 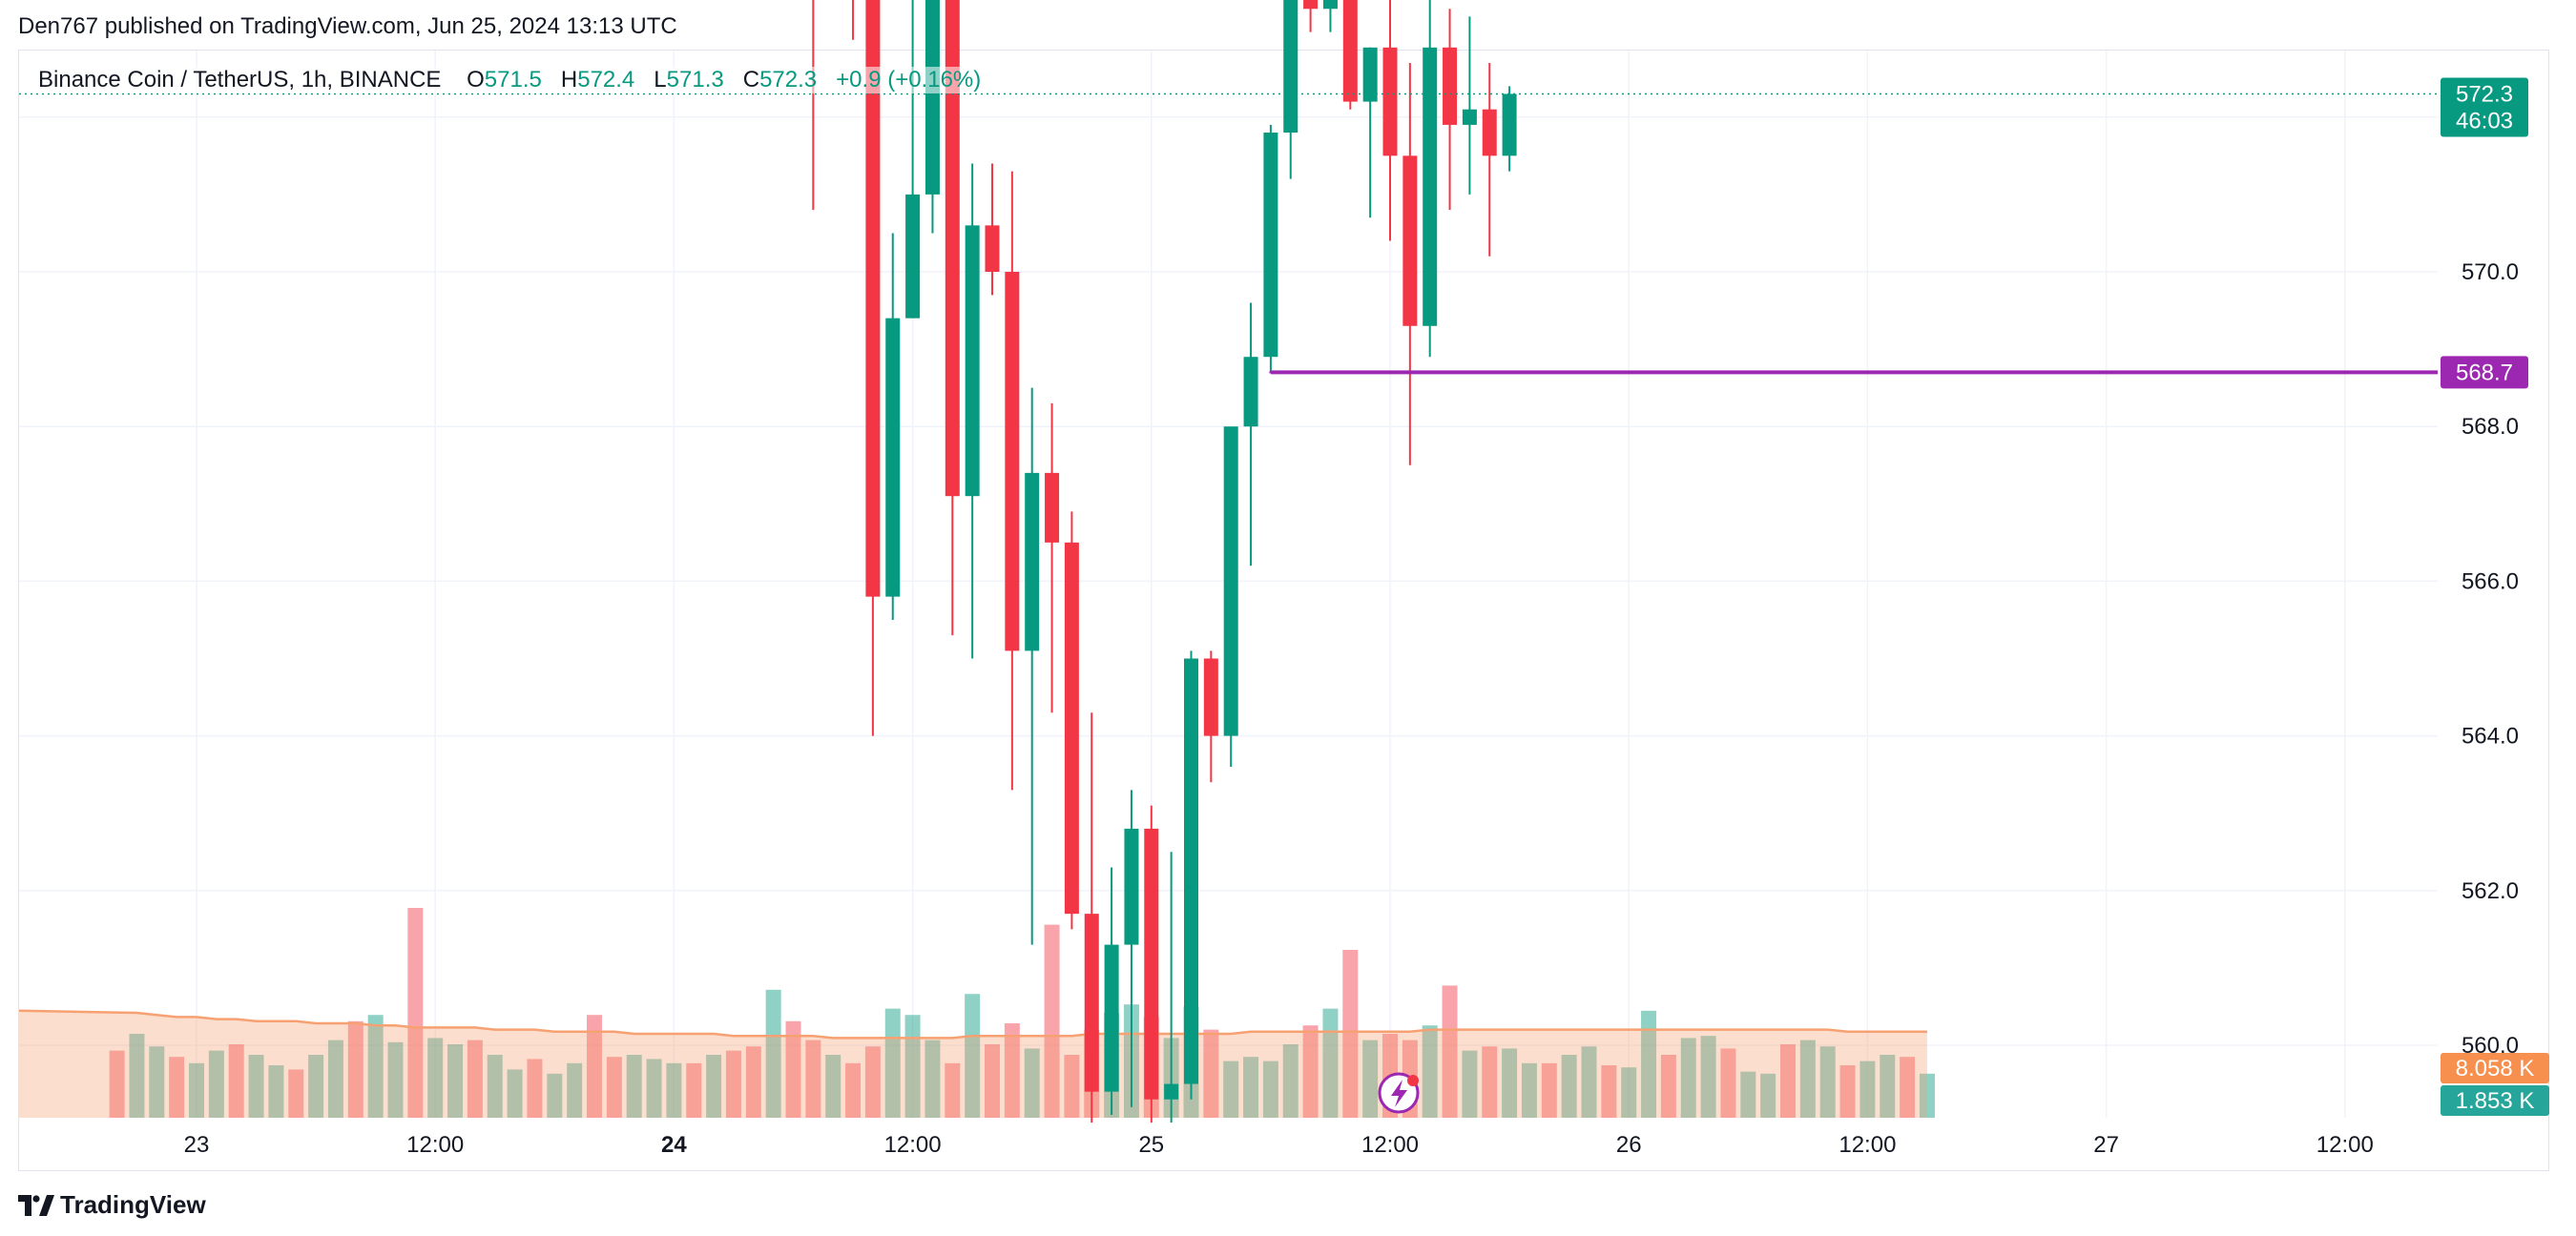 I want to click on volume-ma-area, so click(x=973, y=1064).